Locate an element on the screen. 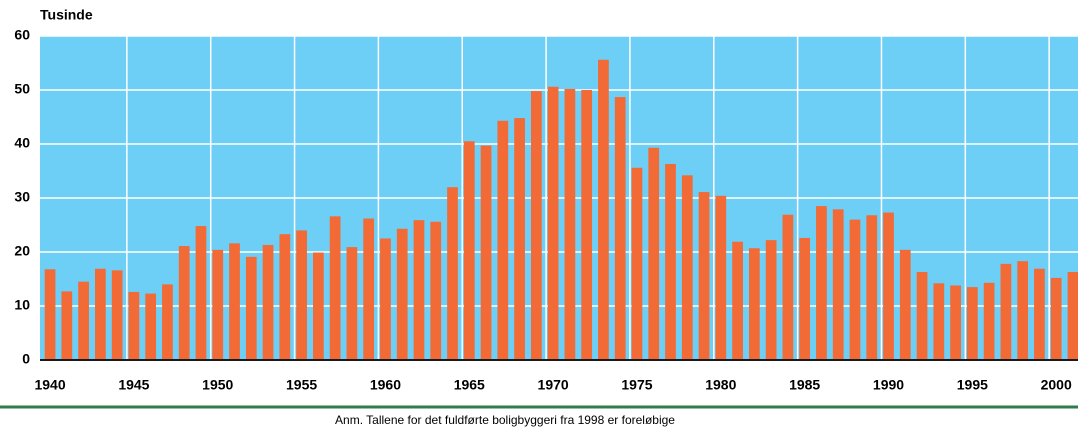 This screenshot has width=1078, height=428. y-tick-label: 40 is located at coordinates (22, 143).